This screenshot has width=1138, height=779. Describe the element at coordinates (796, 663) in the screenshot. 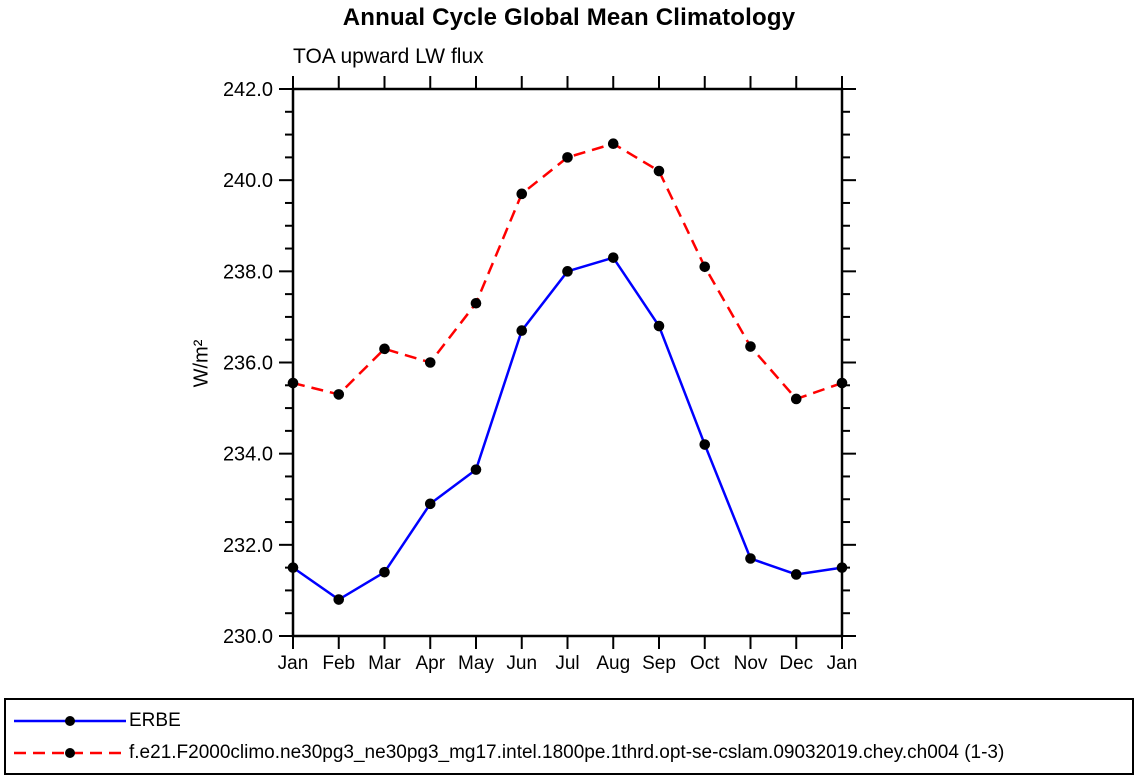

I see `x-tick-label: Dec` at that location.